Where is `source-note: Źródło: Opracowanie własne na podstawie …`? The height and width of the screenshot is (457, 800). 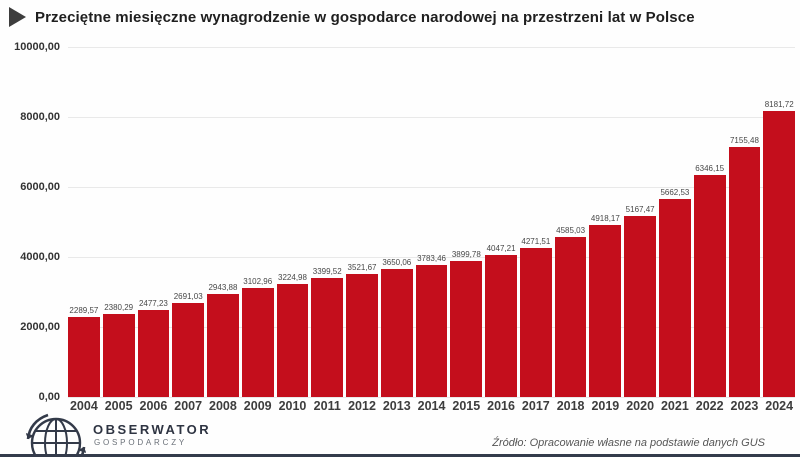 source-note: Źródło: Opracowanie własne na podstawie … is located at coordinates (628, 443).